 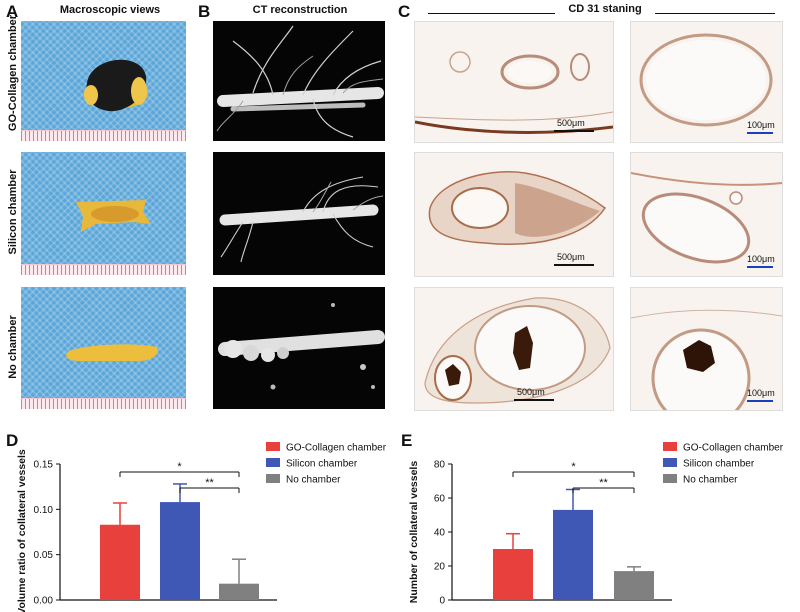 I want to click on cd31-detail-no-chamber: 100μm, so click(x=706, y=349).